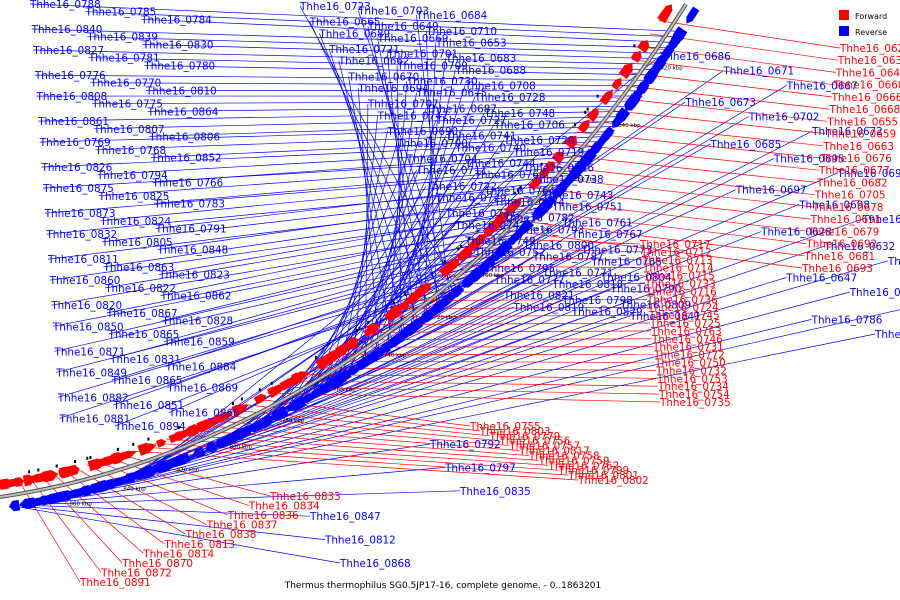 Image resolution: width=900 pixels, height=600 pixels. Describe the element at coordinates (519, 269) in the screenshot. I see `reverse-gene-label: Thhe16_0795` at that location.